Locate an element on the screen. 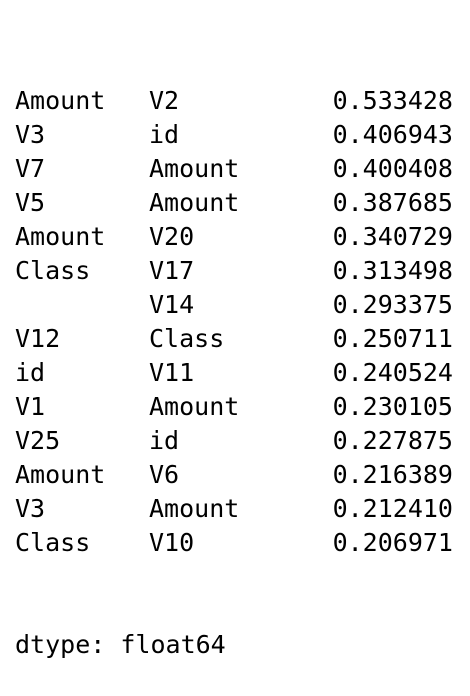  correlation-value: 0.293375 is located at coordinates (392, 304).